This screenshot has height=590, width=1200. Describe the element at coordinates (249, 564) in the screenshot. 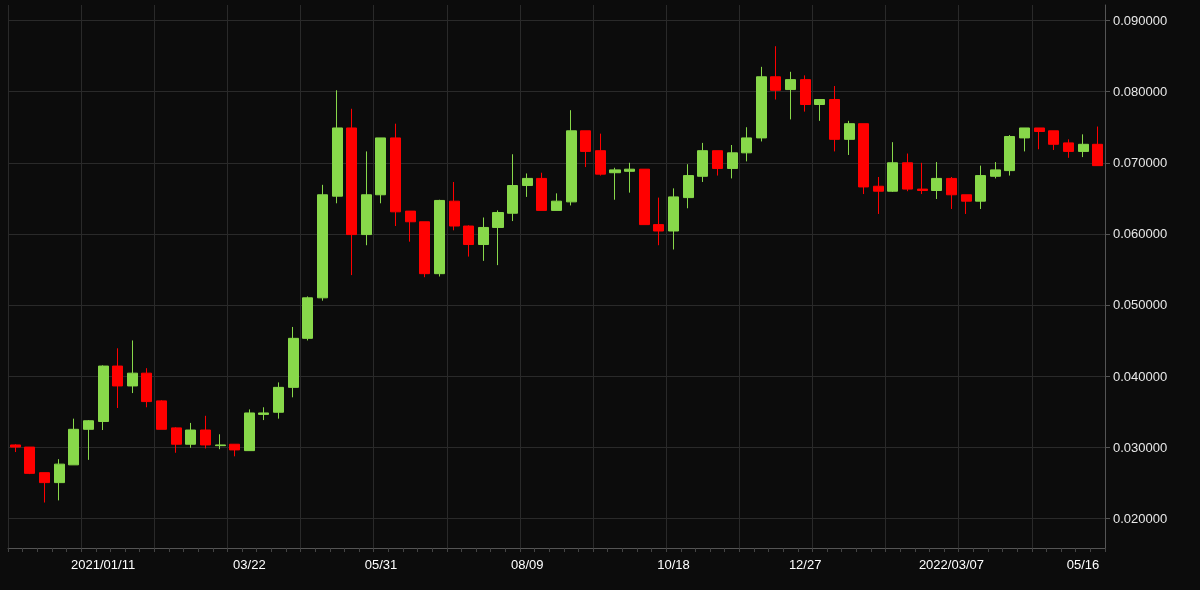

I see `x-tick-label: 03/22` at that location.